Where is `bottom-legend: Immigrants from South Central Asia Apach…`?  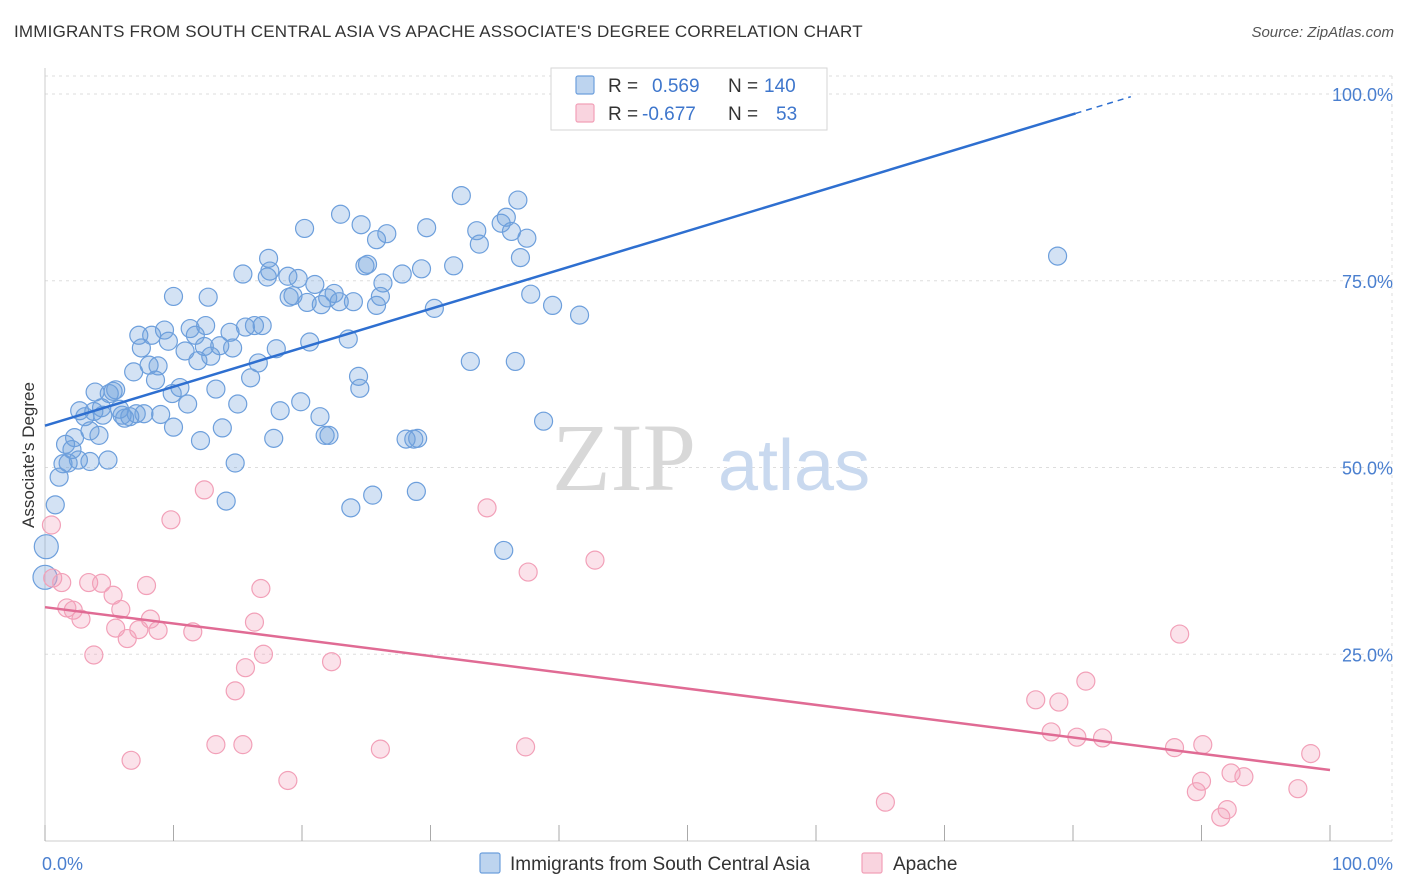 bottom-legend: Immigrants from South Central Asia Apach… is located at coordinates (718, 863).